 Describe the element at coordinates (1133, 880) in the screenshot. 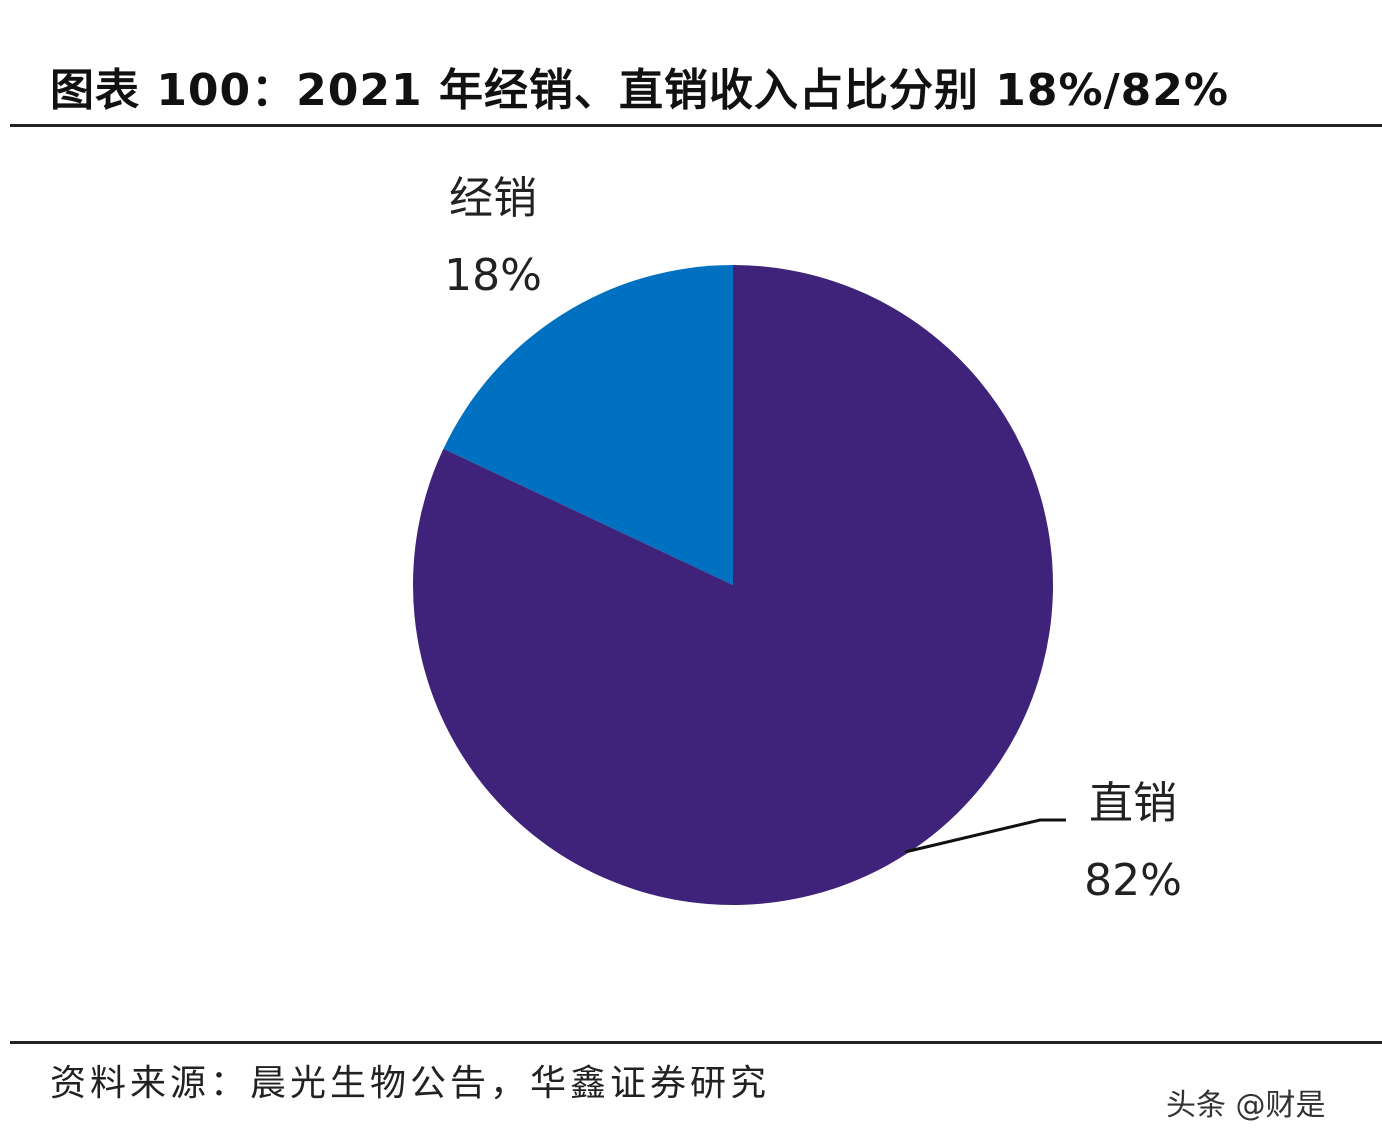

I see `label-value-direct: 82%` at that location.